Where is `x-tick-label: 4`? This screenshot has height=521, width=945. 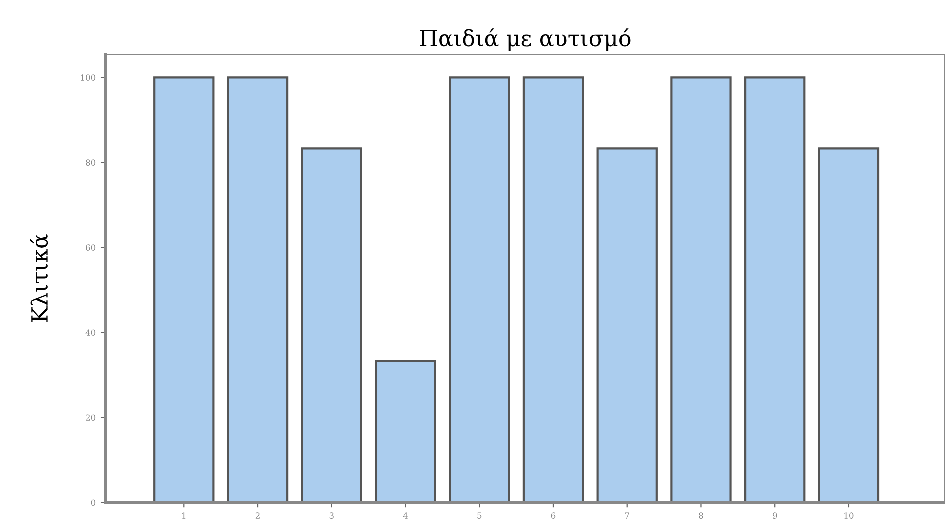
x-tick-label: 4 is located at coordinates (405, 515).